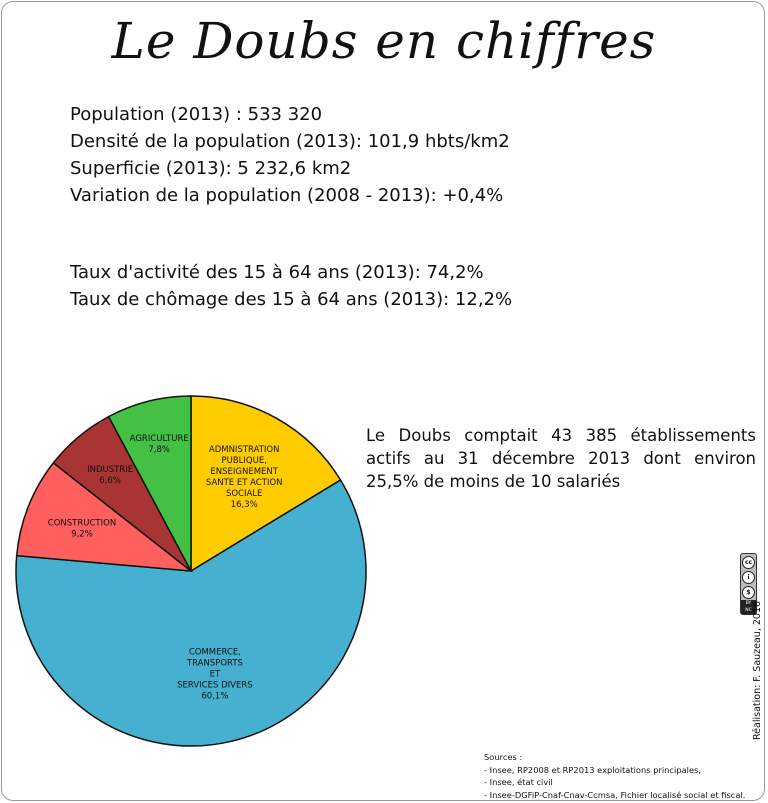 Image resolution: width=768 pixels, height=803 pixels. I want to click on pie-label-line: 16,3%, so click(244, 505).